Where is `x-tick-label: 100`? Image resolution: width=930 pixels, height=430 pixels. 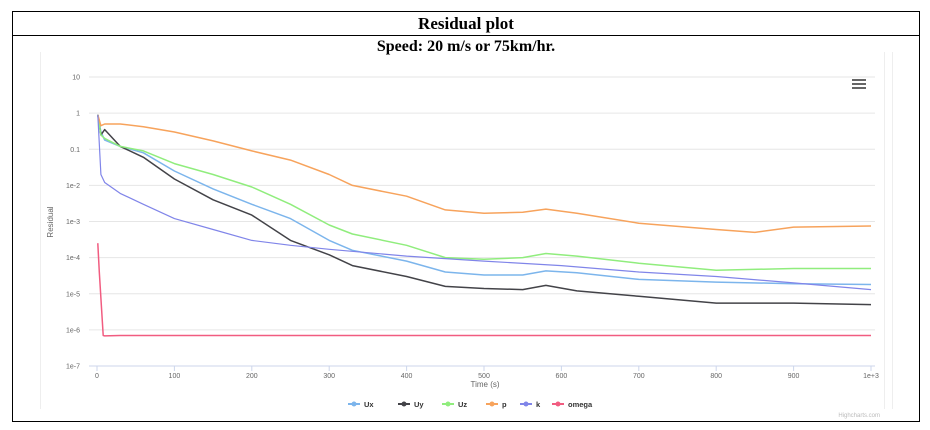
x-tick-label: 100 is located at coordinates (175, 376).